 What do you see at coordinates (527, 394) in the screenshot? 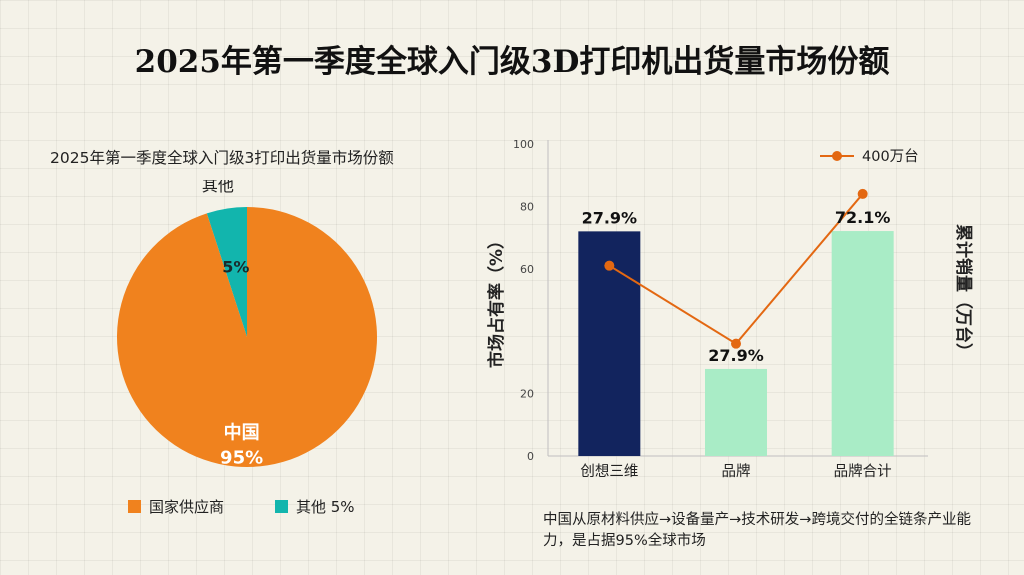
I see `y-tick-label: 20` at bounding box center [527, 394].